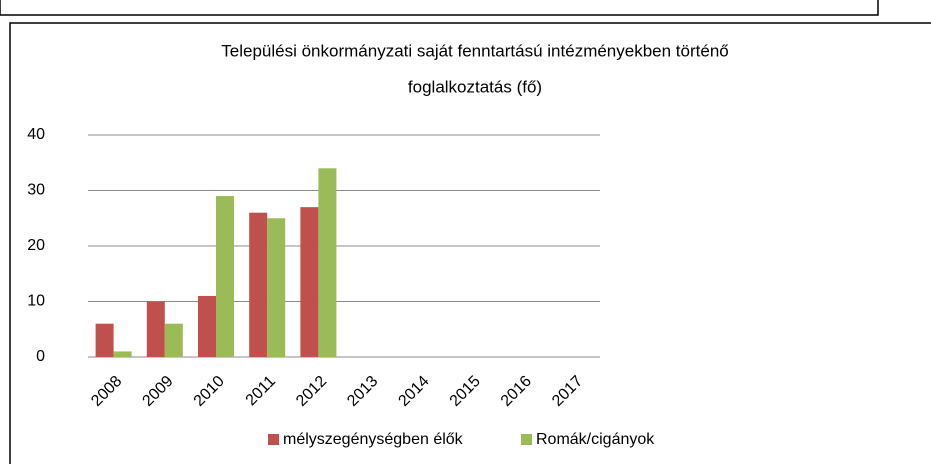 This screenshot has width=931, height=464. Describe the element at coordinates (40, 356) in the screenshot. I see `y-tick-label: 0` at that location.